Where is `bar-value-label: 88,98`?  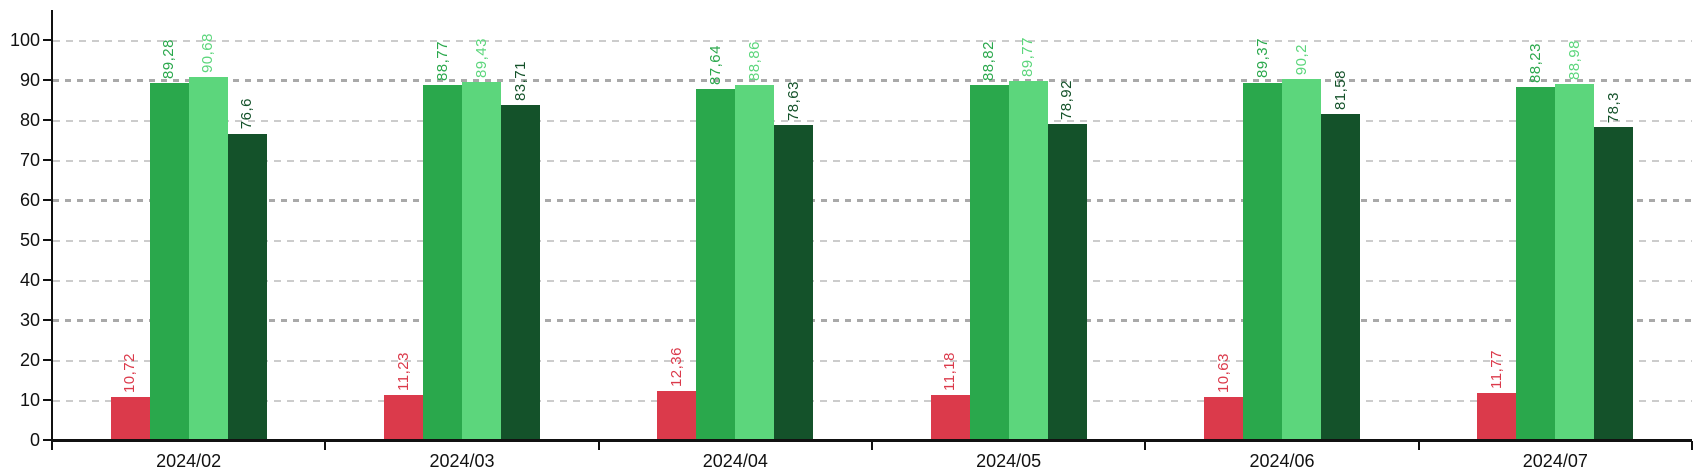 bar-value-label: 88,98 is located at coordinates (1574, 60).